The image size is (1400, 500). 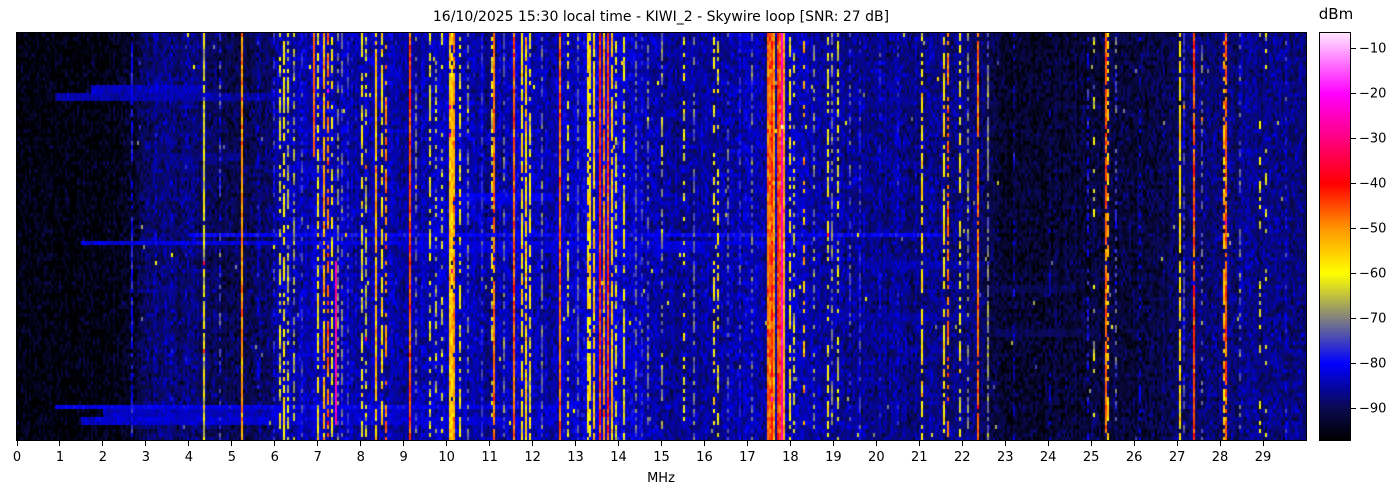 I want to click on x-tick-label: 3, so click(x=146, y=457).